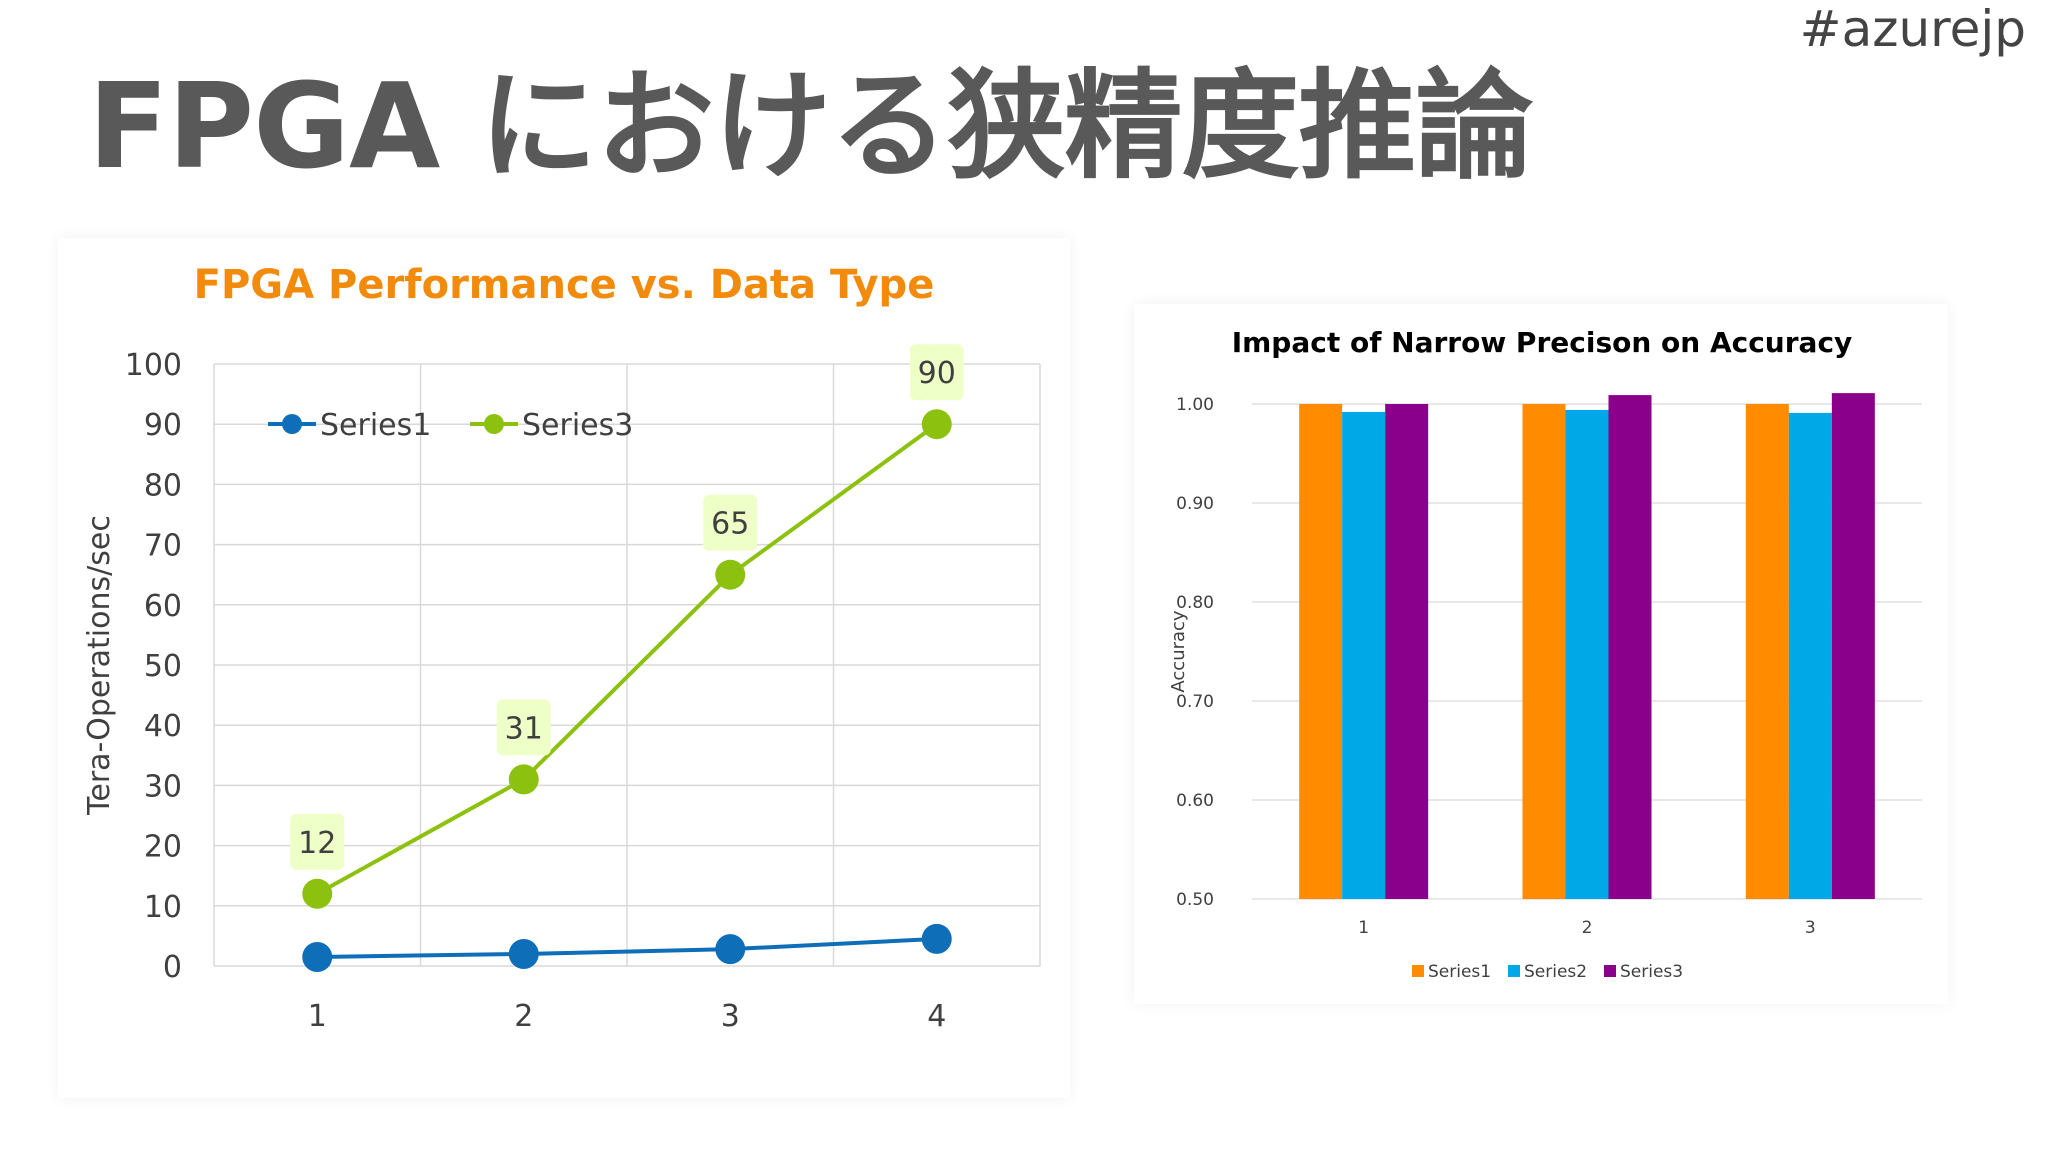  I want to click on chart-legend: Series1 Series3, so click(450, 425).